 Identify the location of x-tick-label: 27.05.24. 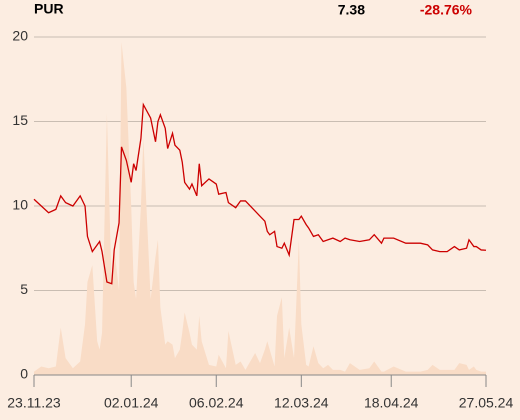
(486, 403).